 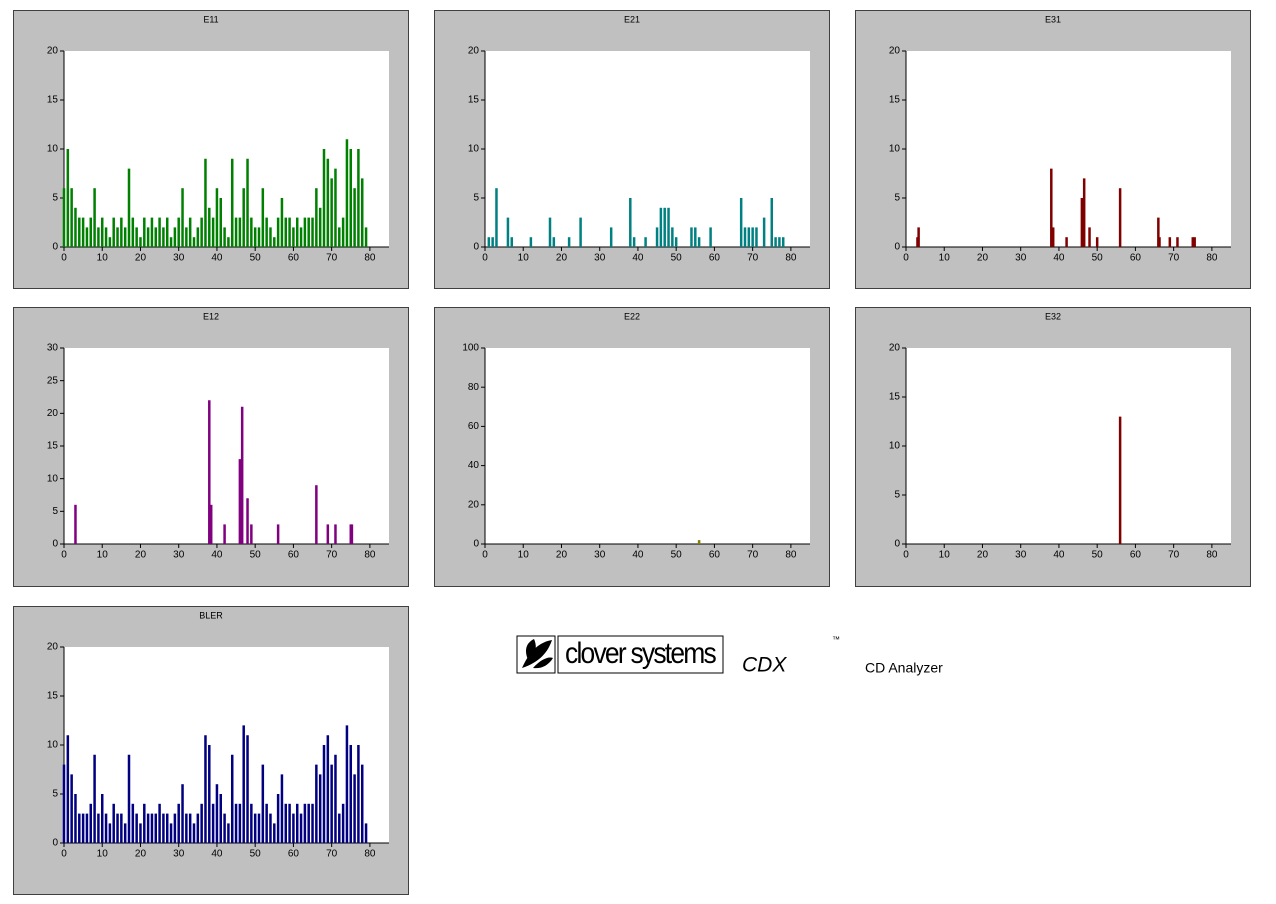 What do you see at coordinates (632, 19) in the screenshot?
I see `chart-title: E21` at bounding box center [632, 19].